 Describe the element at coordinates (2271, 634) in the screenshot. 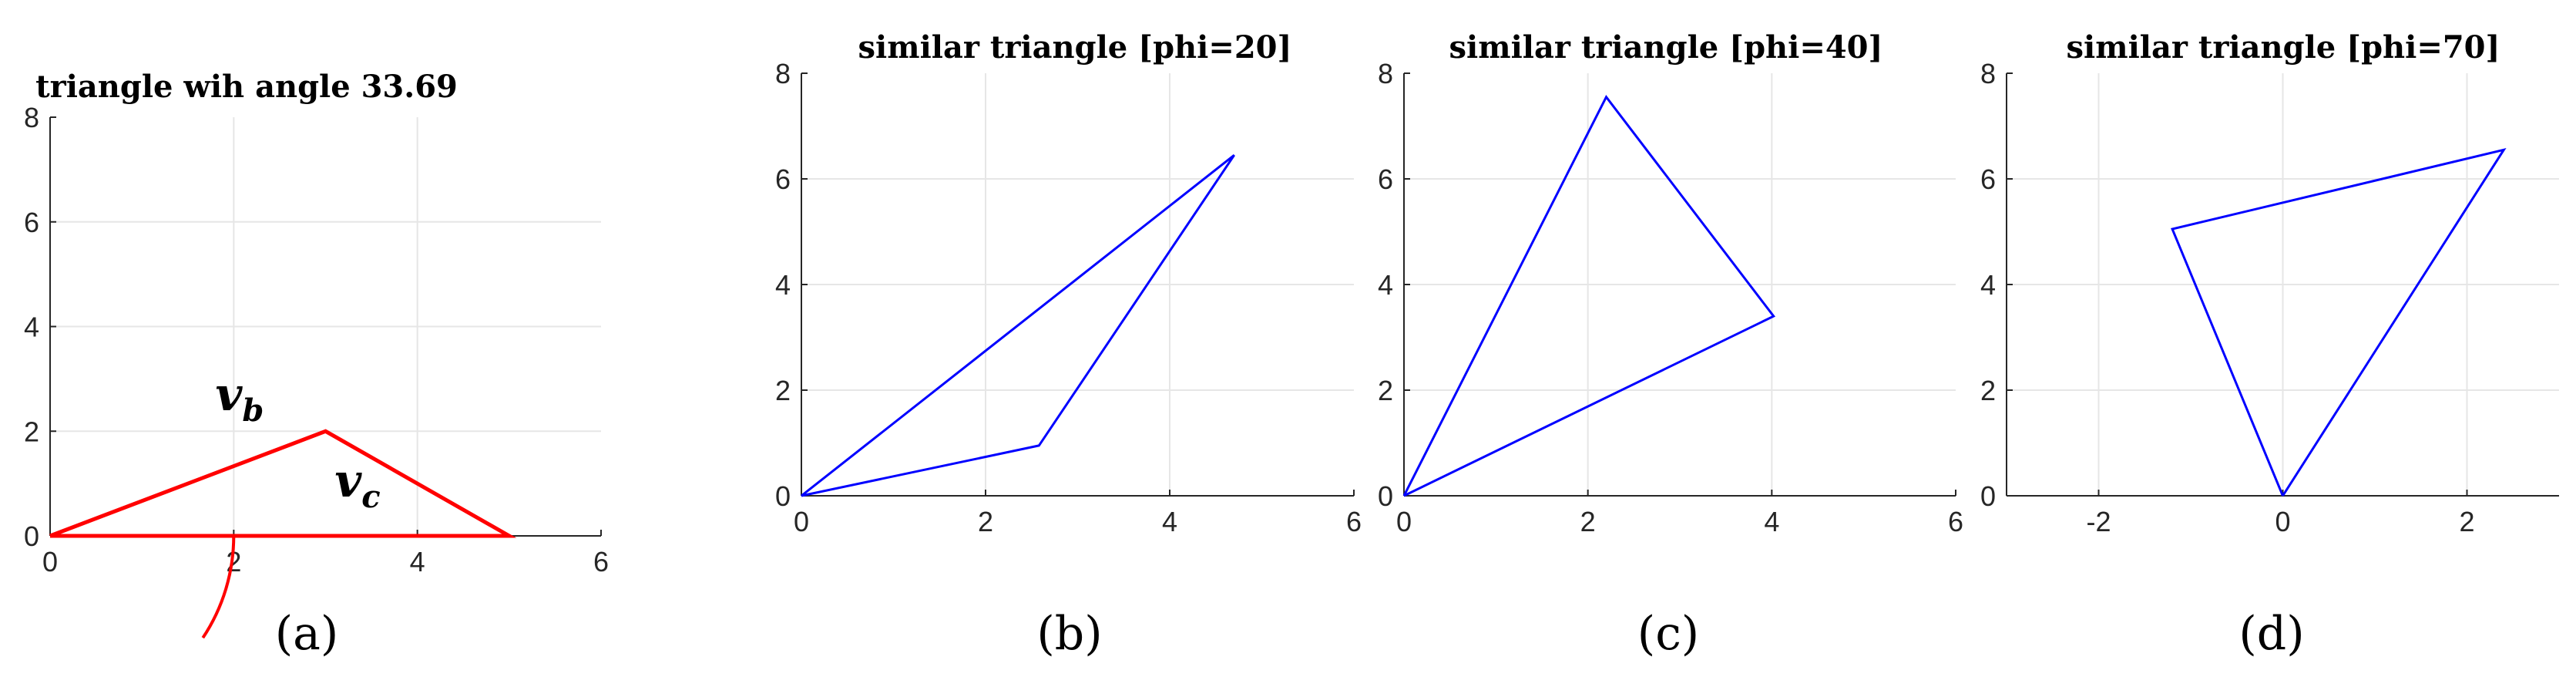

I see `panel-label-d: (d)` at that location.